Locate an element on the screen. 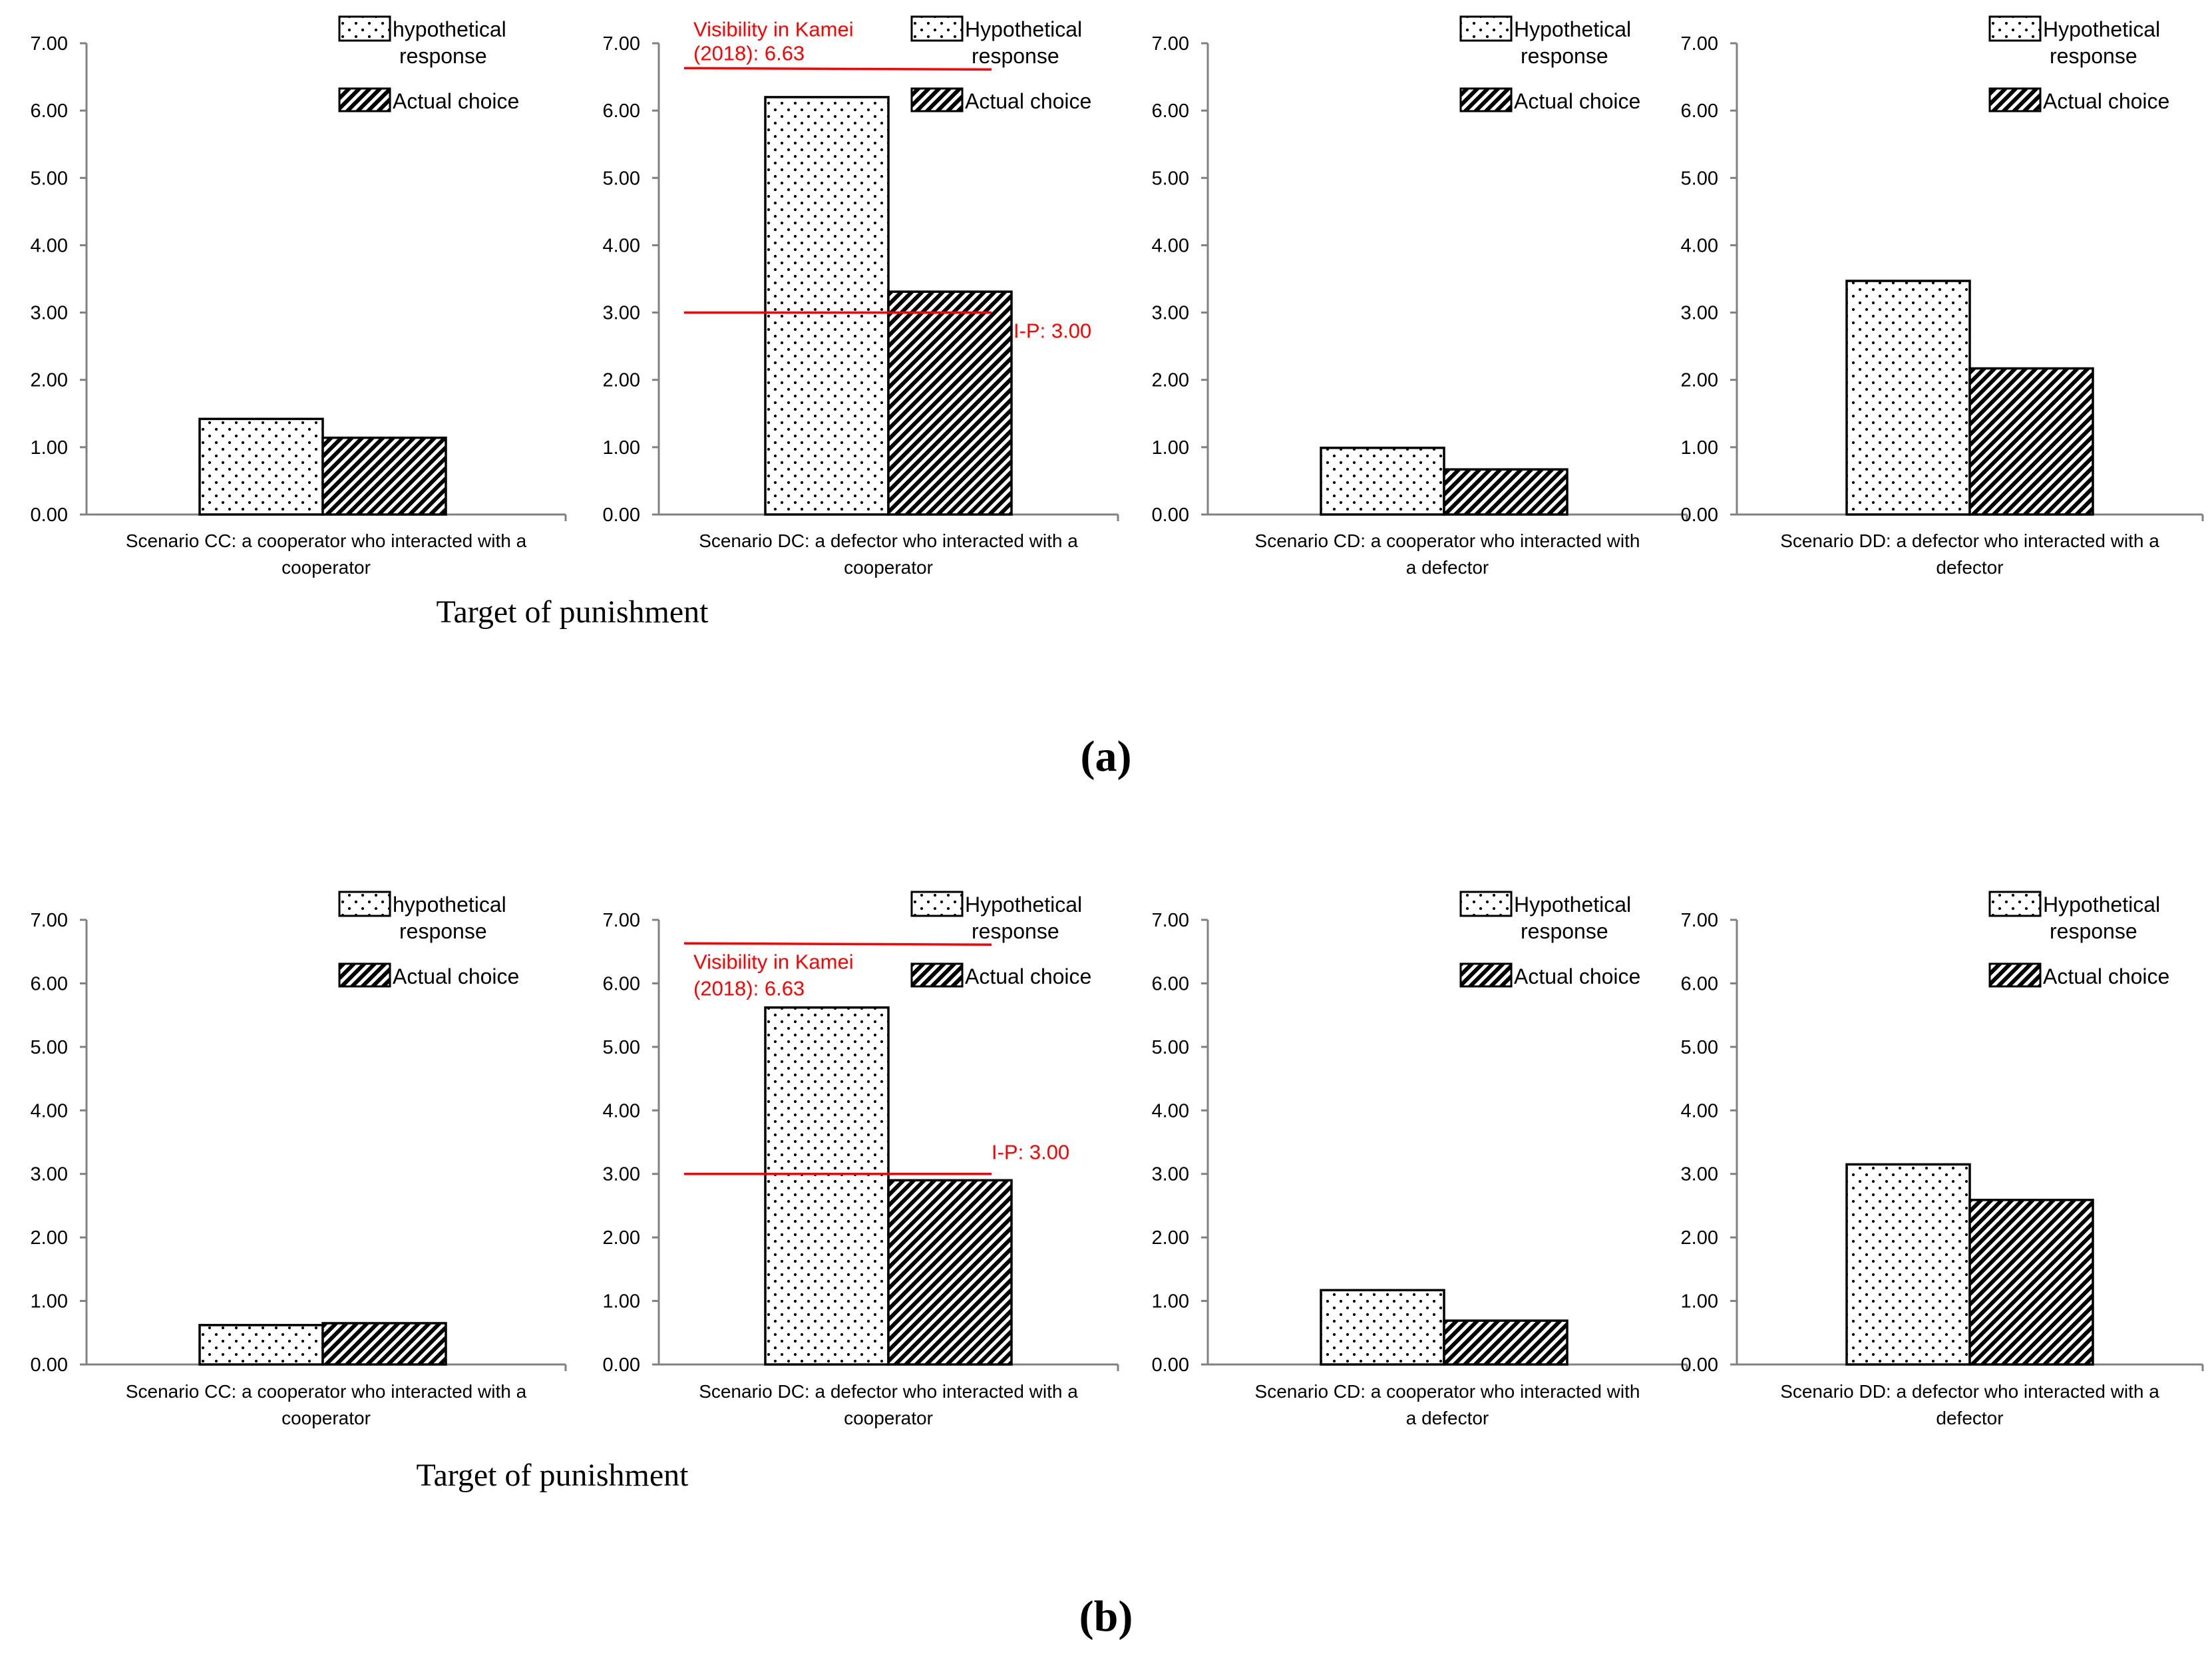 This screenshot has width=2212, height=1656. y-tick-label-a-2: 5.00 is located at coordinates (621, 179).